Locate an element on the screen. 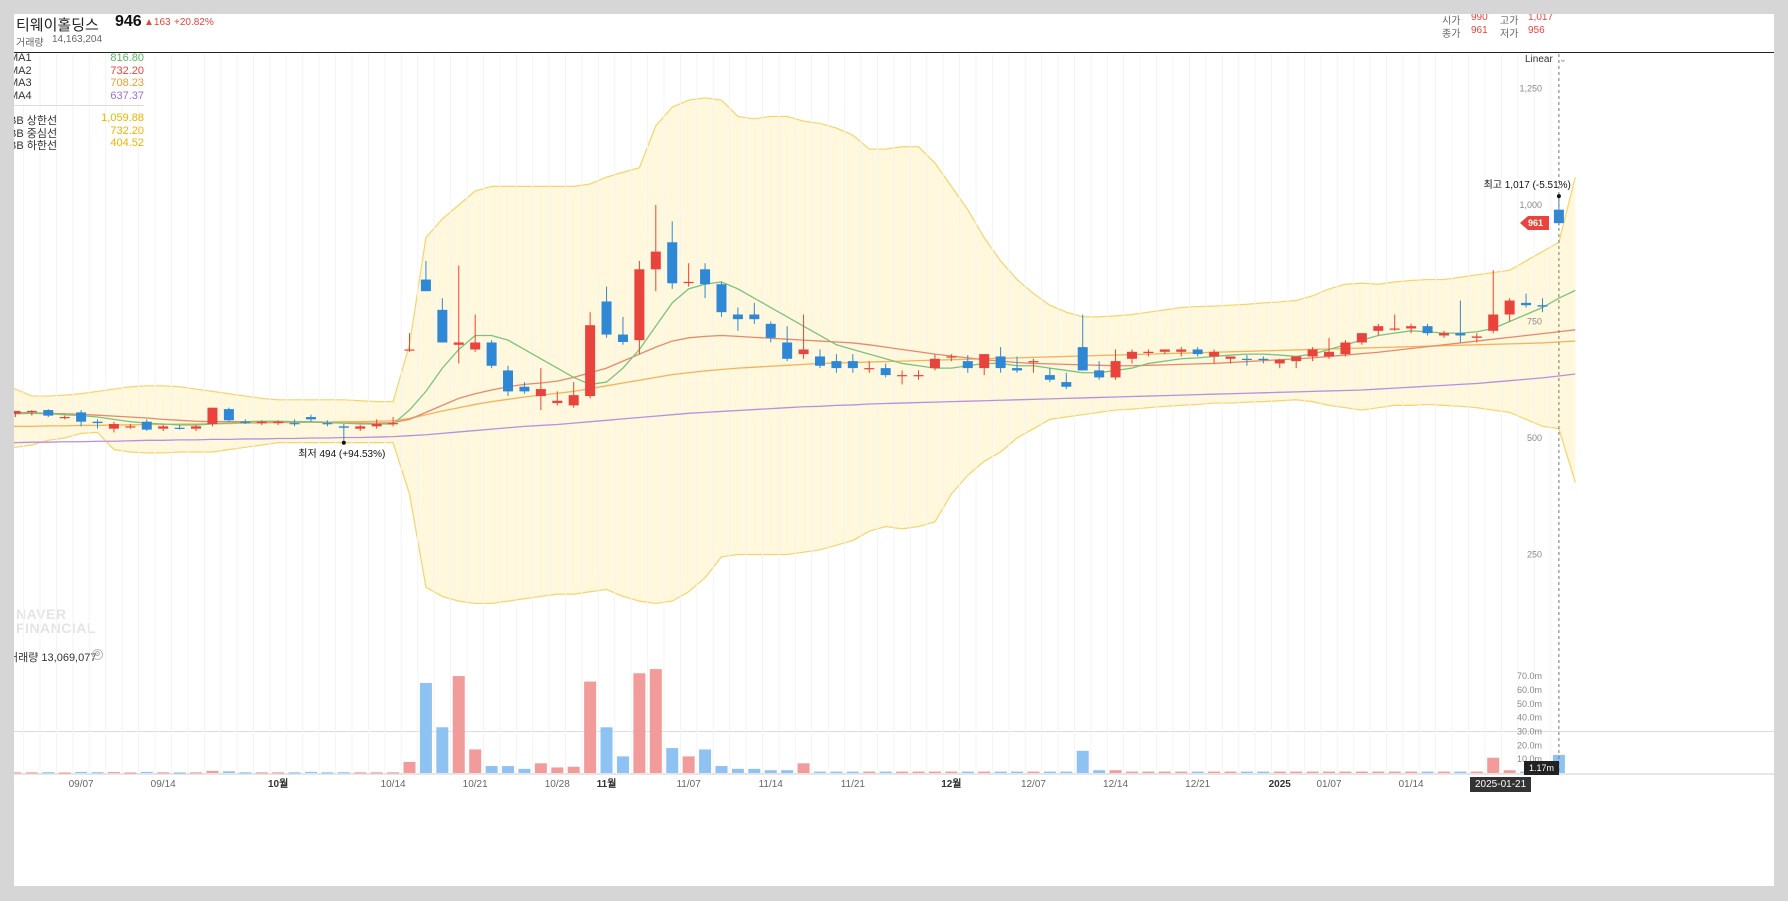 Image resolution: width=1788 pixels, height=901 pixels. header-divider is located at coordinates (894, 52).